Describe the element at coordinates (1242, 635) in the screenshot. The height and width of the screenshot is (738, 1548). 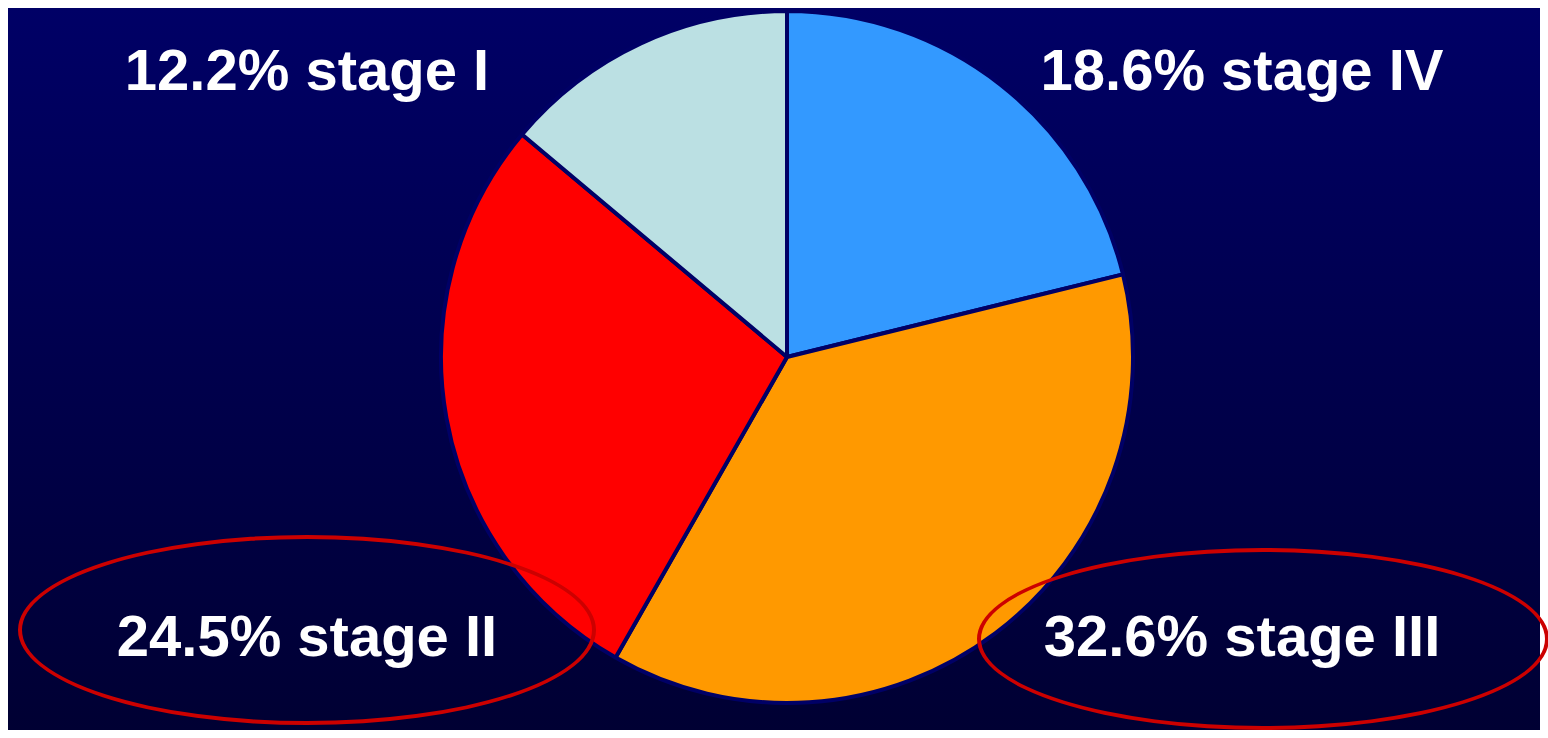
I see `slice-label: 32.6% stage III` at that location.